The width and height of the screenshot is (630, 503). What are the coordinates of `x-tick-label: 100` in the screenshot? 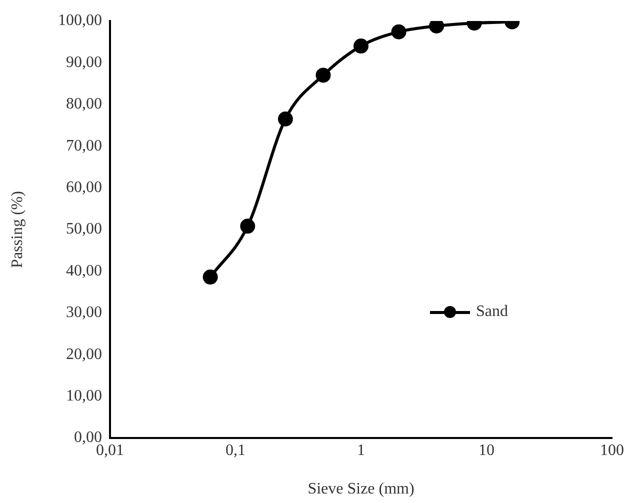 It's located at (612, 450).